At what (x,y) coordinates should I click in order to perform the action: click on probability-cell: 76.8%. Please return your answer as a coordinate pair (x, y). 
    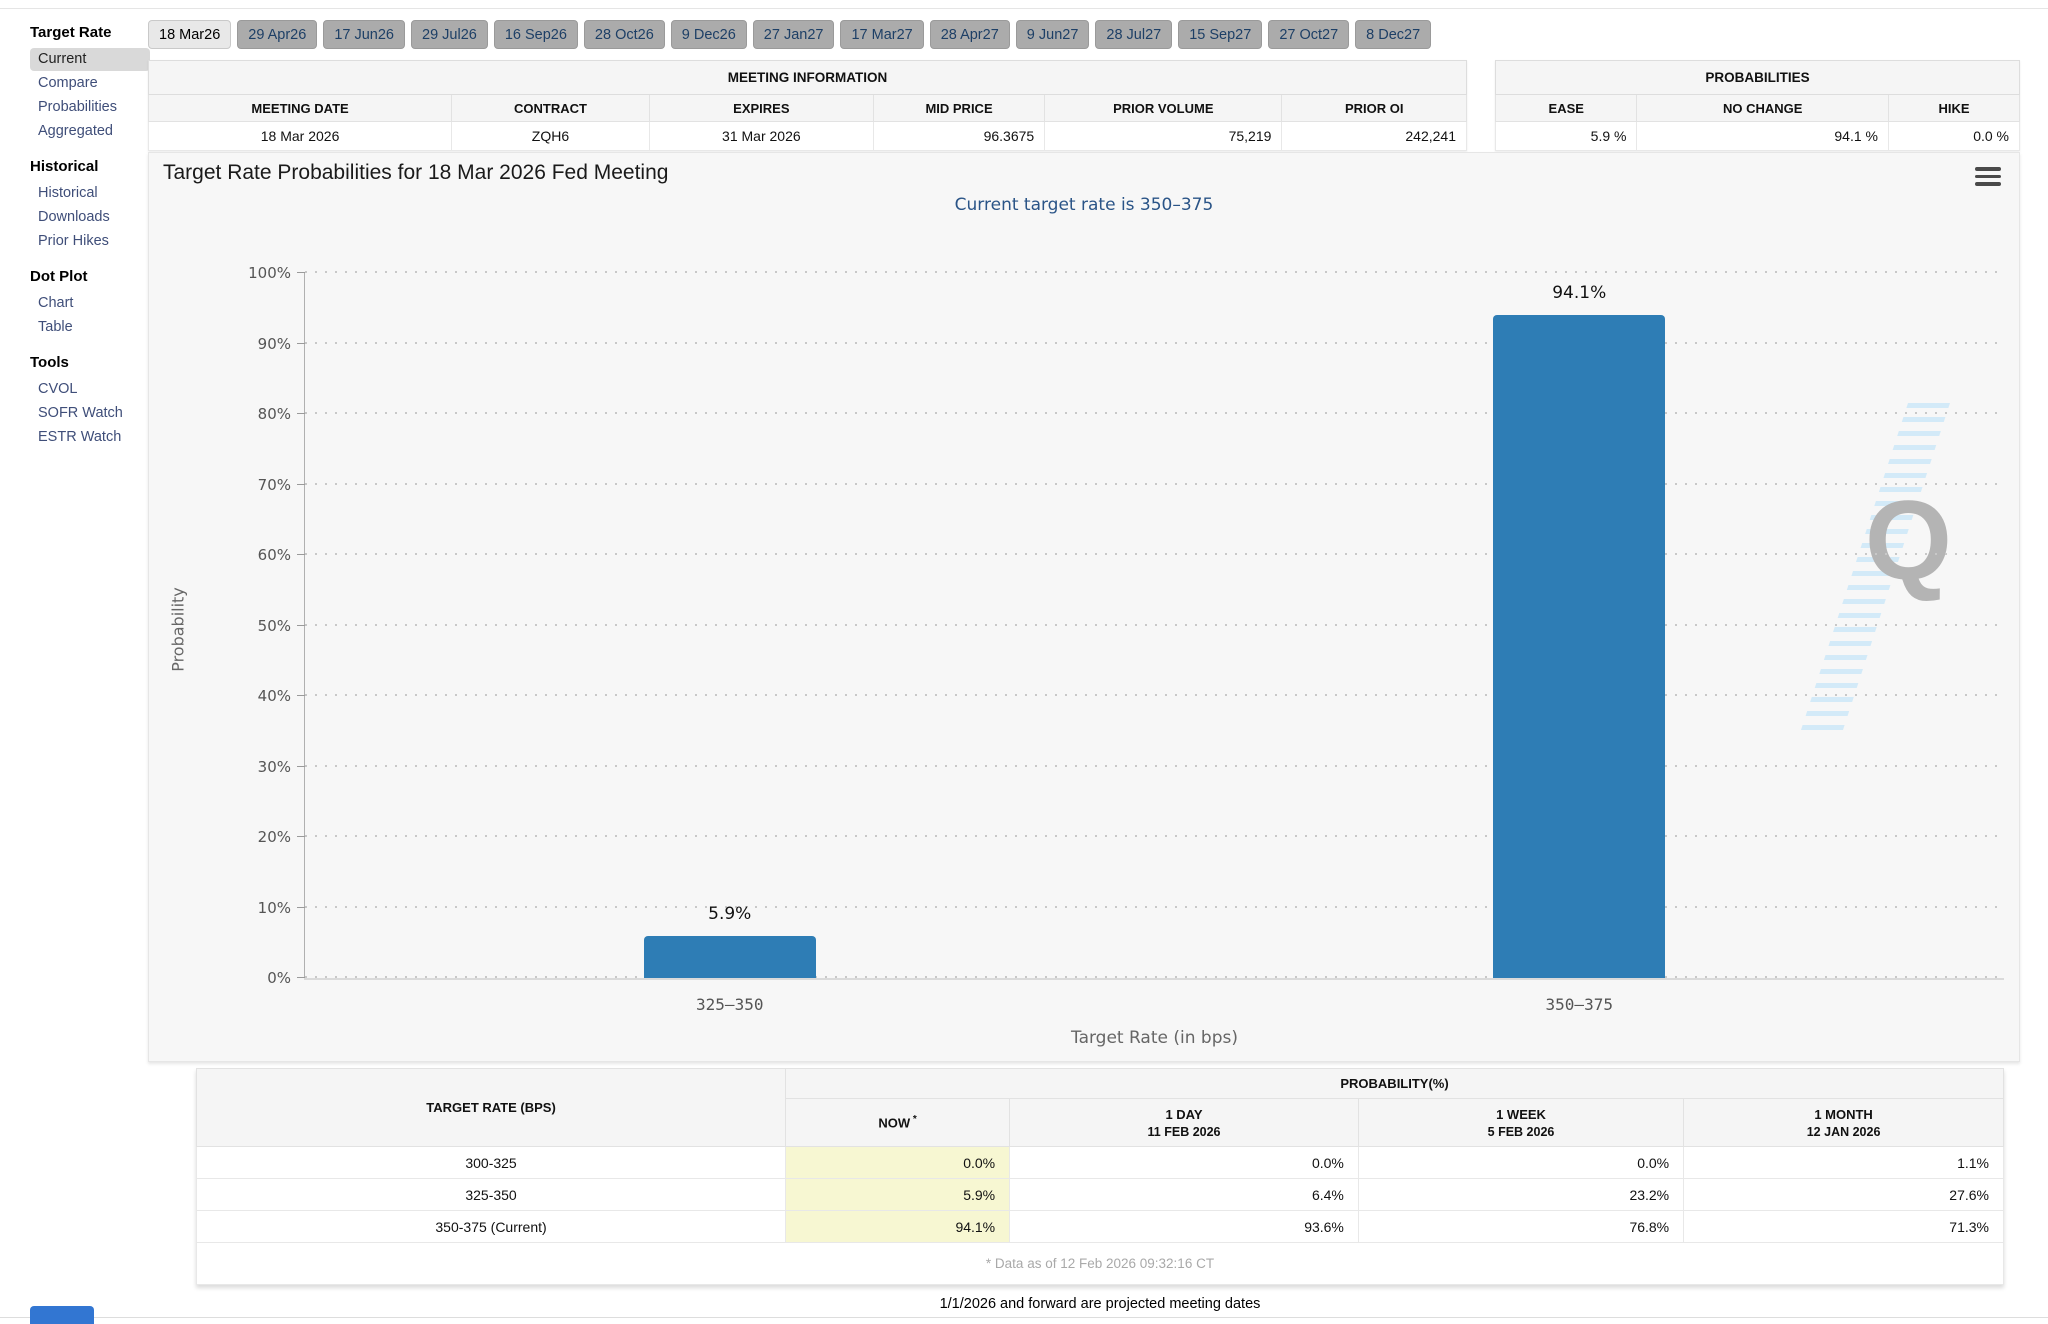
    Looking at the image, I should click on (1521, 1226).